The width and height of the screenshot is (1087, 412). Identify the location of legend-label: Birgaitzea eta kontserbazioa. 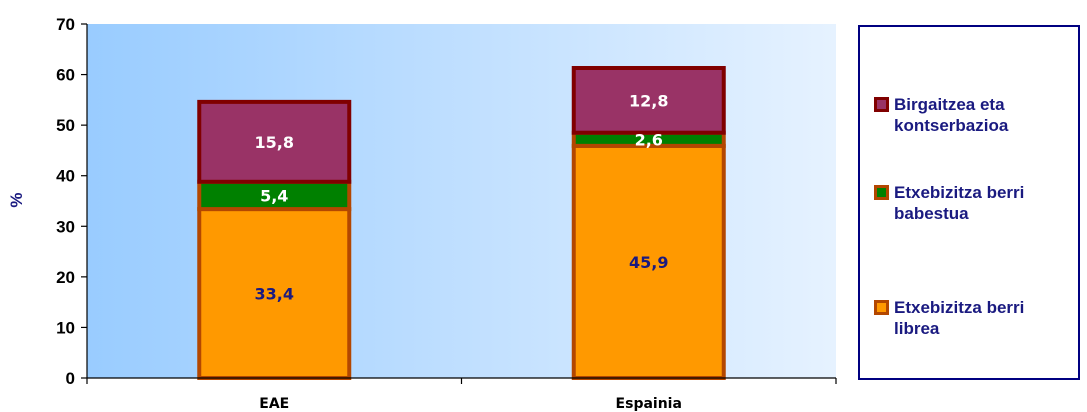
(951, 115).